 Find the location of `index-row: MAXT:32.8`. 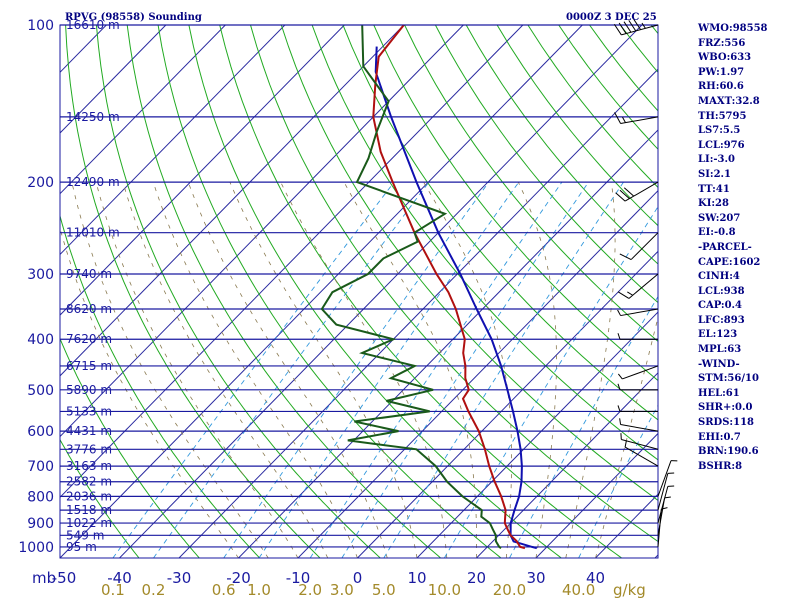

index-row: MAXT:32.8 is located at coordinates (748, 102).